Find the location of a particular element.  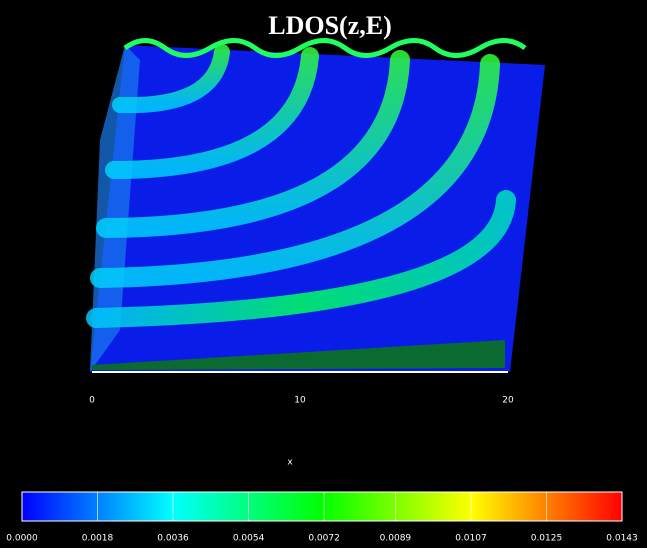

x-axis-label: x is located at coordinates (290, 463).